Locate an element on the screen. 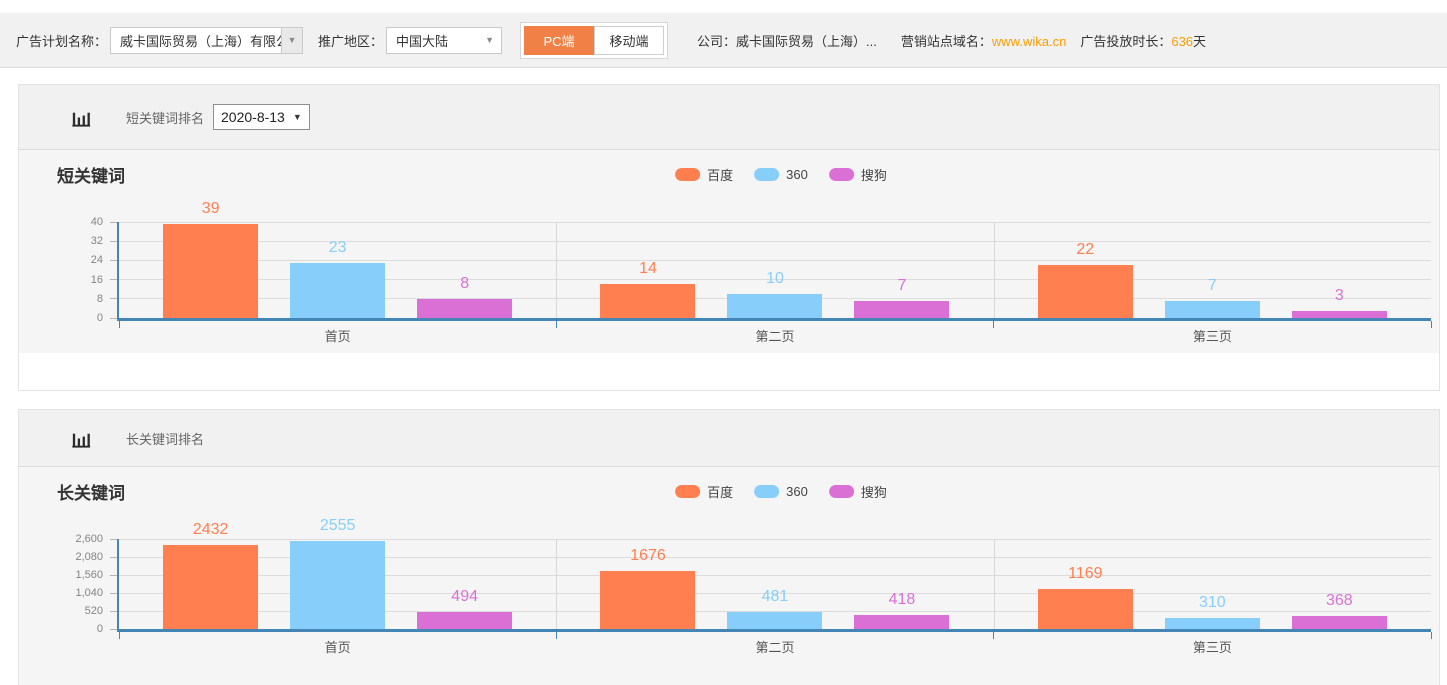 Image resolution: width=1447 pixels, height=685 pixels. site-domain-link: www.wika.cn is located at coordinates (1029, 41).